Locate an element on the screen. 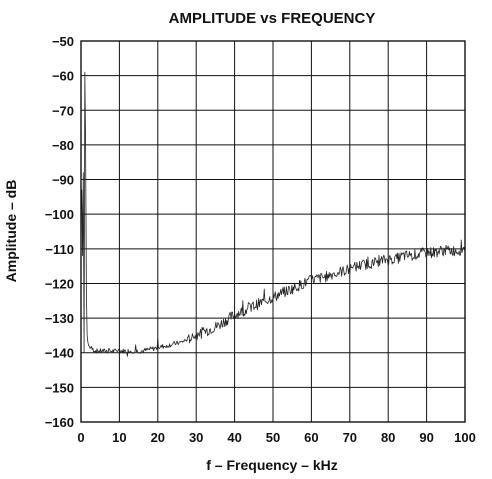 This screenshot has width=492, height=479. y-tick-label: −160 is located at coordinates (59, 422).